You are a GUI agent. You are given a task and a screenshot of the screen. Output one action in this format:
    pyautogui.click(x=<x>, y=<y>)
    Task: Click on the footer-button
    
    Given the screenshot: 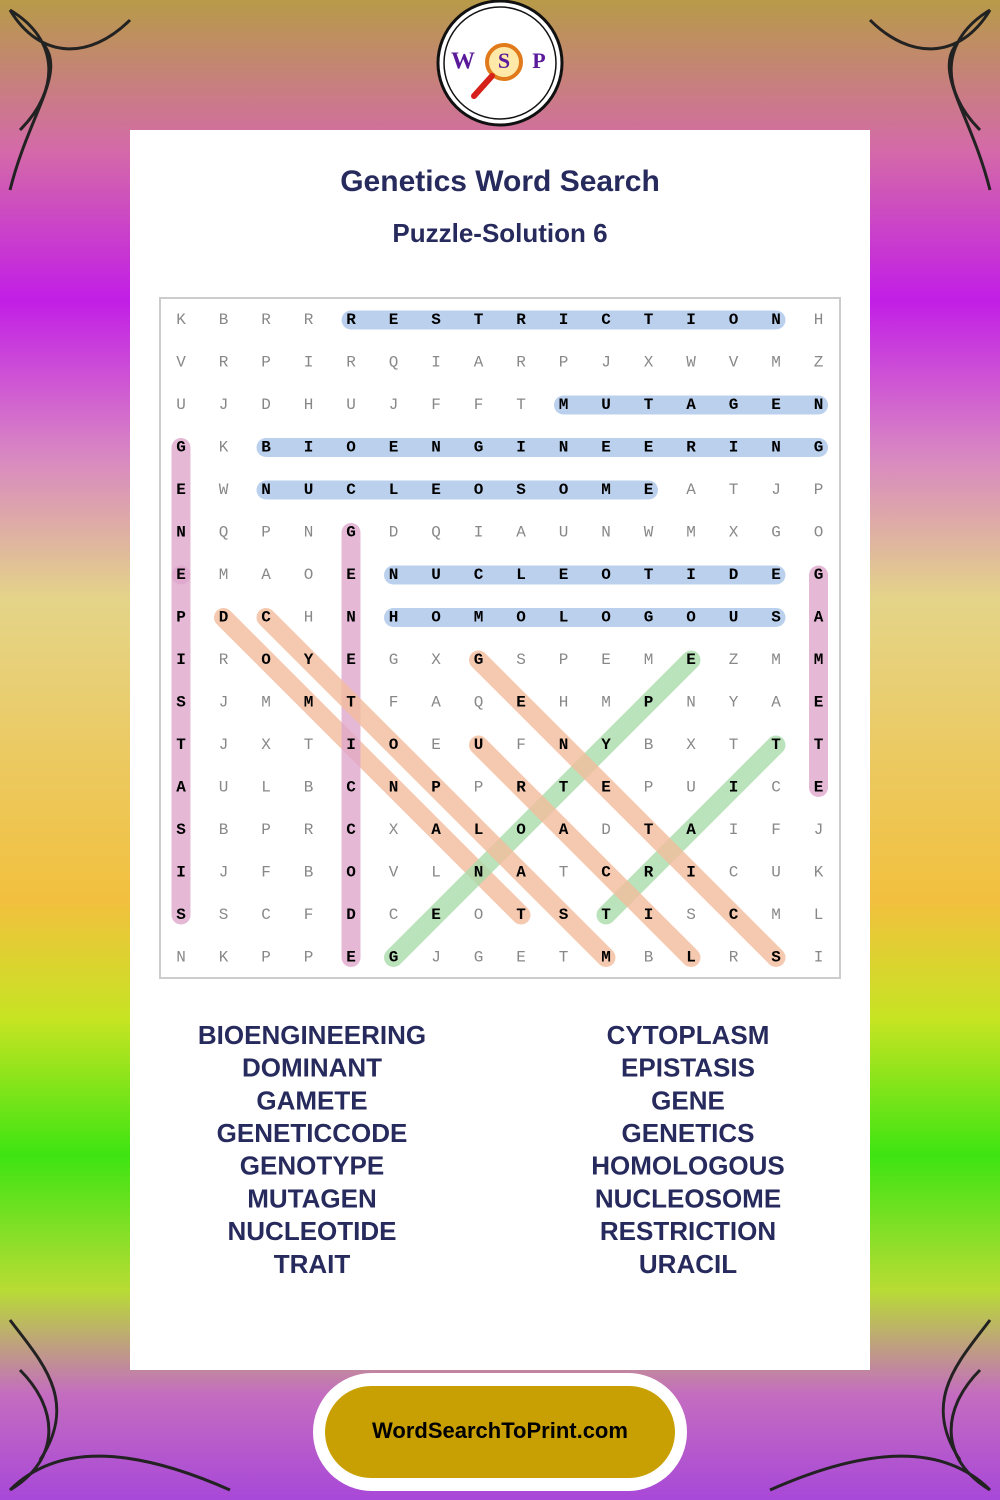 What is the action you would take?
    pyautogui.click(x=500, y=1432)
    